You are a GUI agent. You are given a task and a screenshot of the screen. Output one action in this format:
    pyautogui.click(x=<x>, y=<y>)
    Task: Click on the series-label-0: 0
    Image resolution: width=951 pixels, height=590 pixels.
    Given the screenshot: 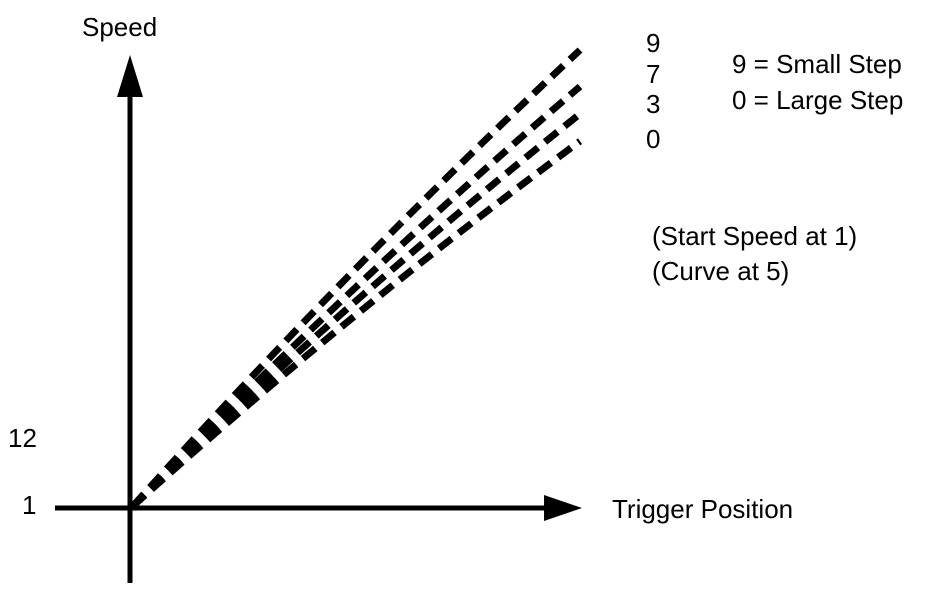 What is the action you would take?
    pyautogui.click(x=653, y=139)
    